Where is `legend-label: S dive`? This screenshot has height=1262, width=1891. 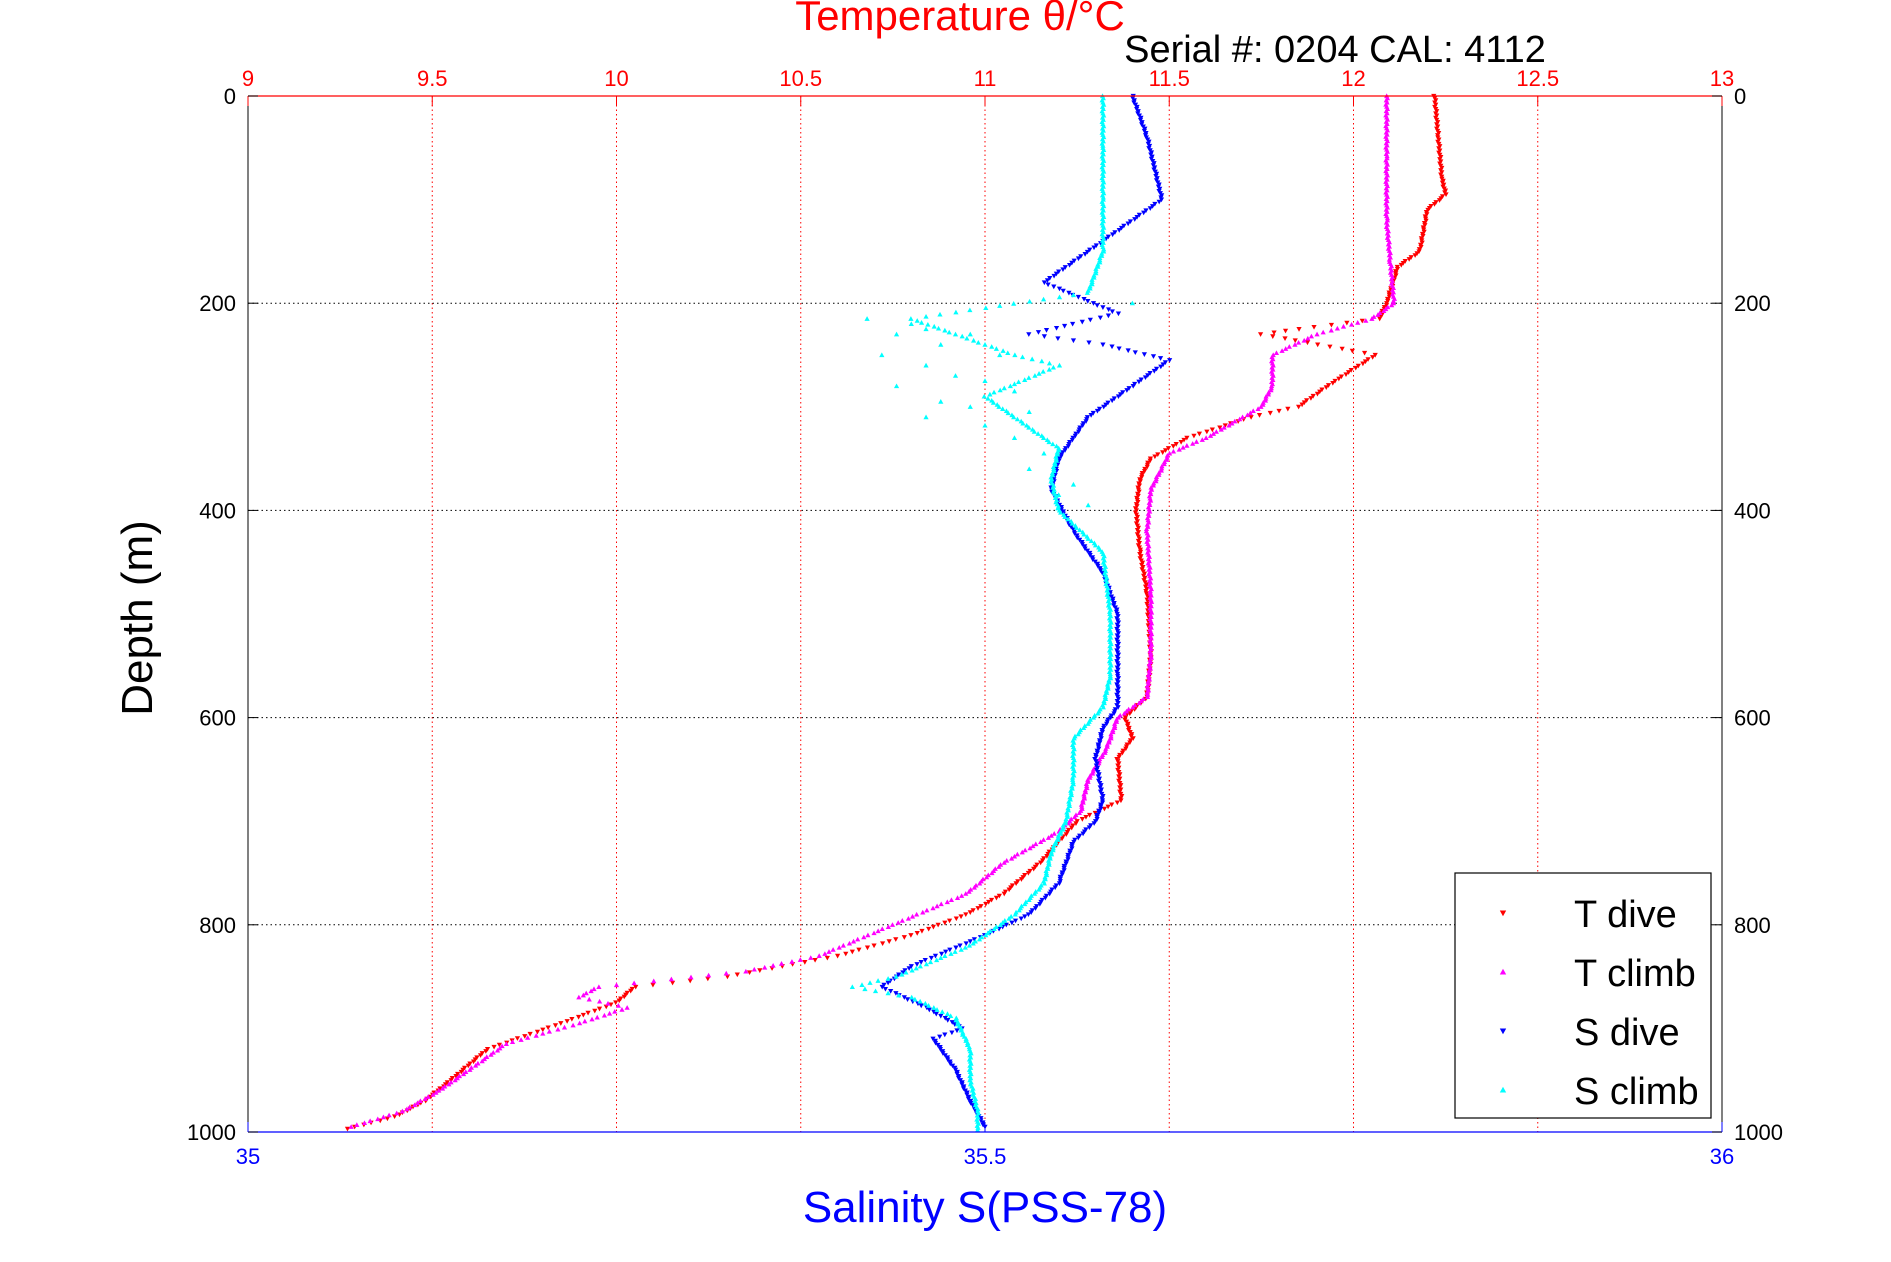 legend-label: S dive is located at coordinates (1627, 1033).